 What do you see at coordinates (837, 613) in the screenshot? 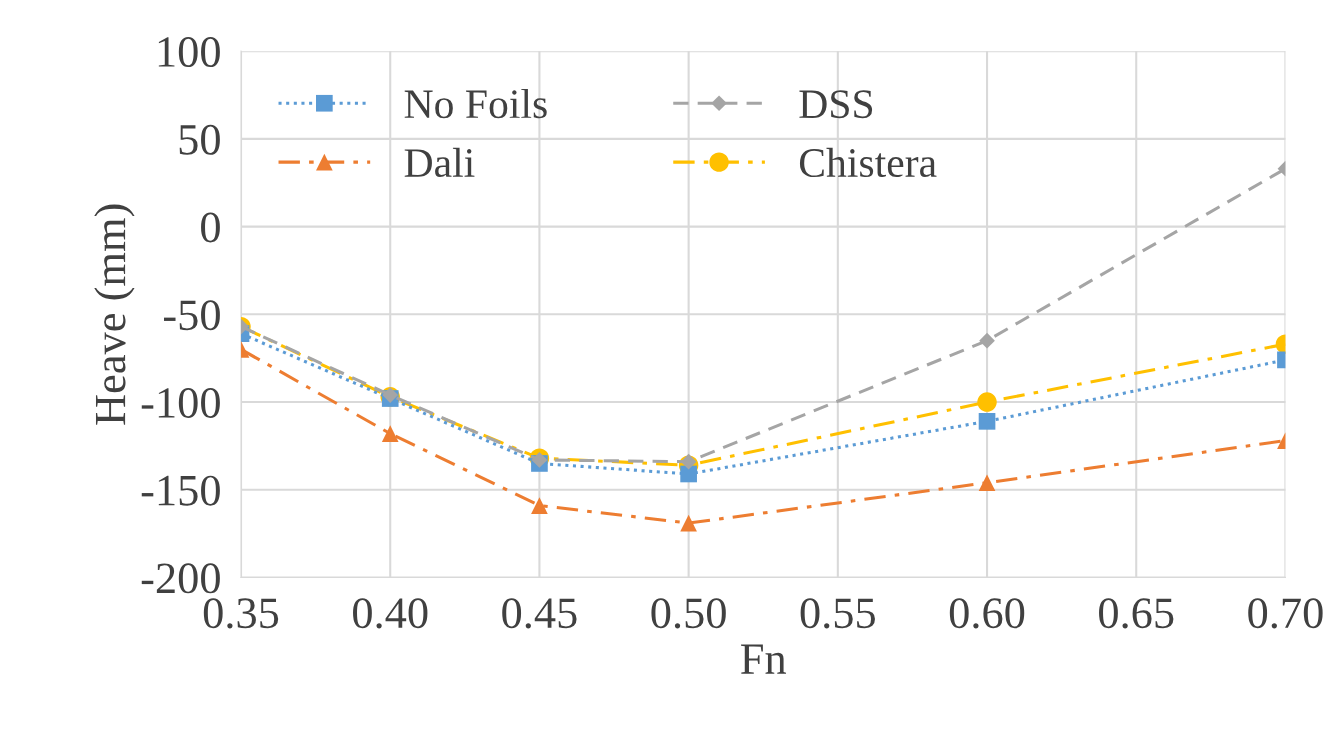
I see `x-tick-label: 0.55` at bounding box center [837, 613].